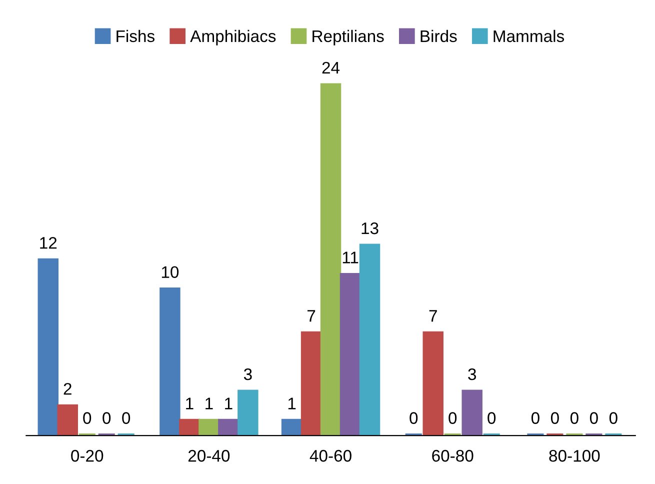 The image size is (655, 484). I want to click on data-label: 12, so click(48, 243).